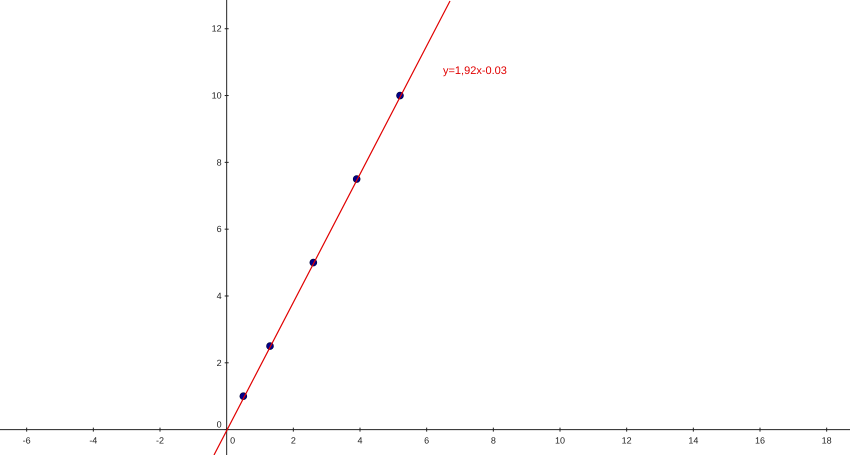  Describe the element at coordinates (217, 29) in the screenshot. I see `y-tick-label: 12` at that location.